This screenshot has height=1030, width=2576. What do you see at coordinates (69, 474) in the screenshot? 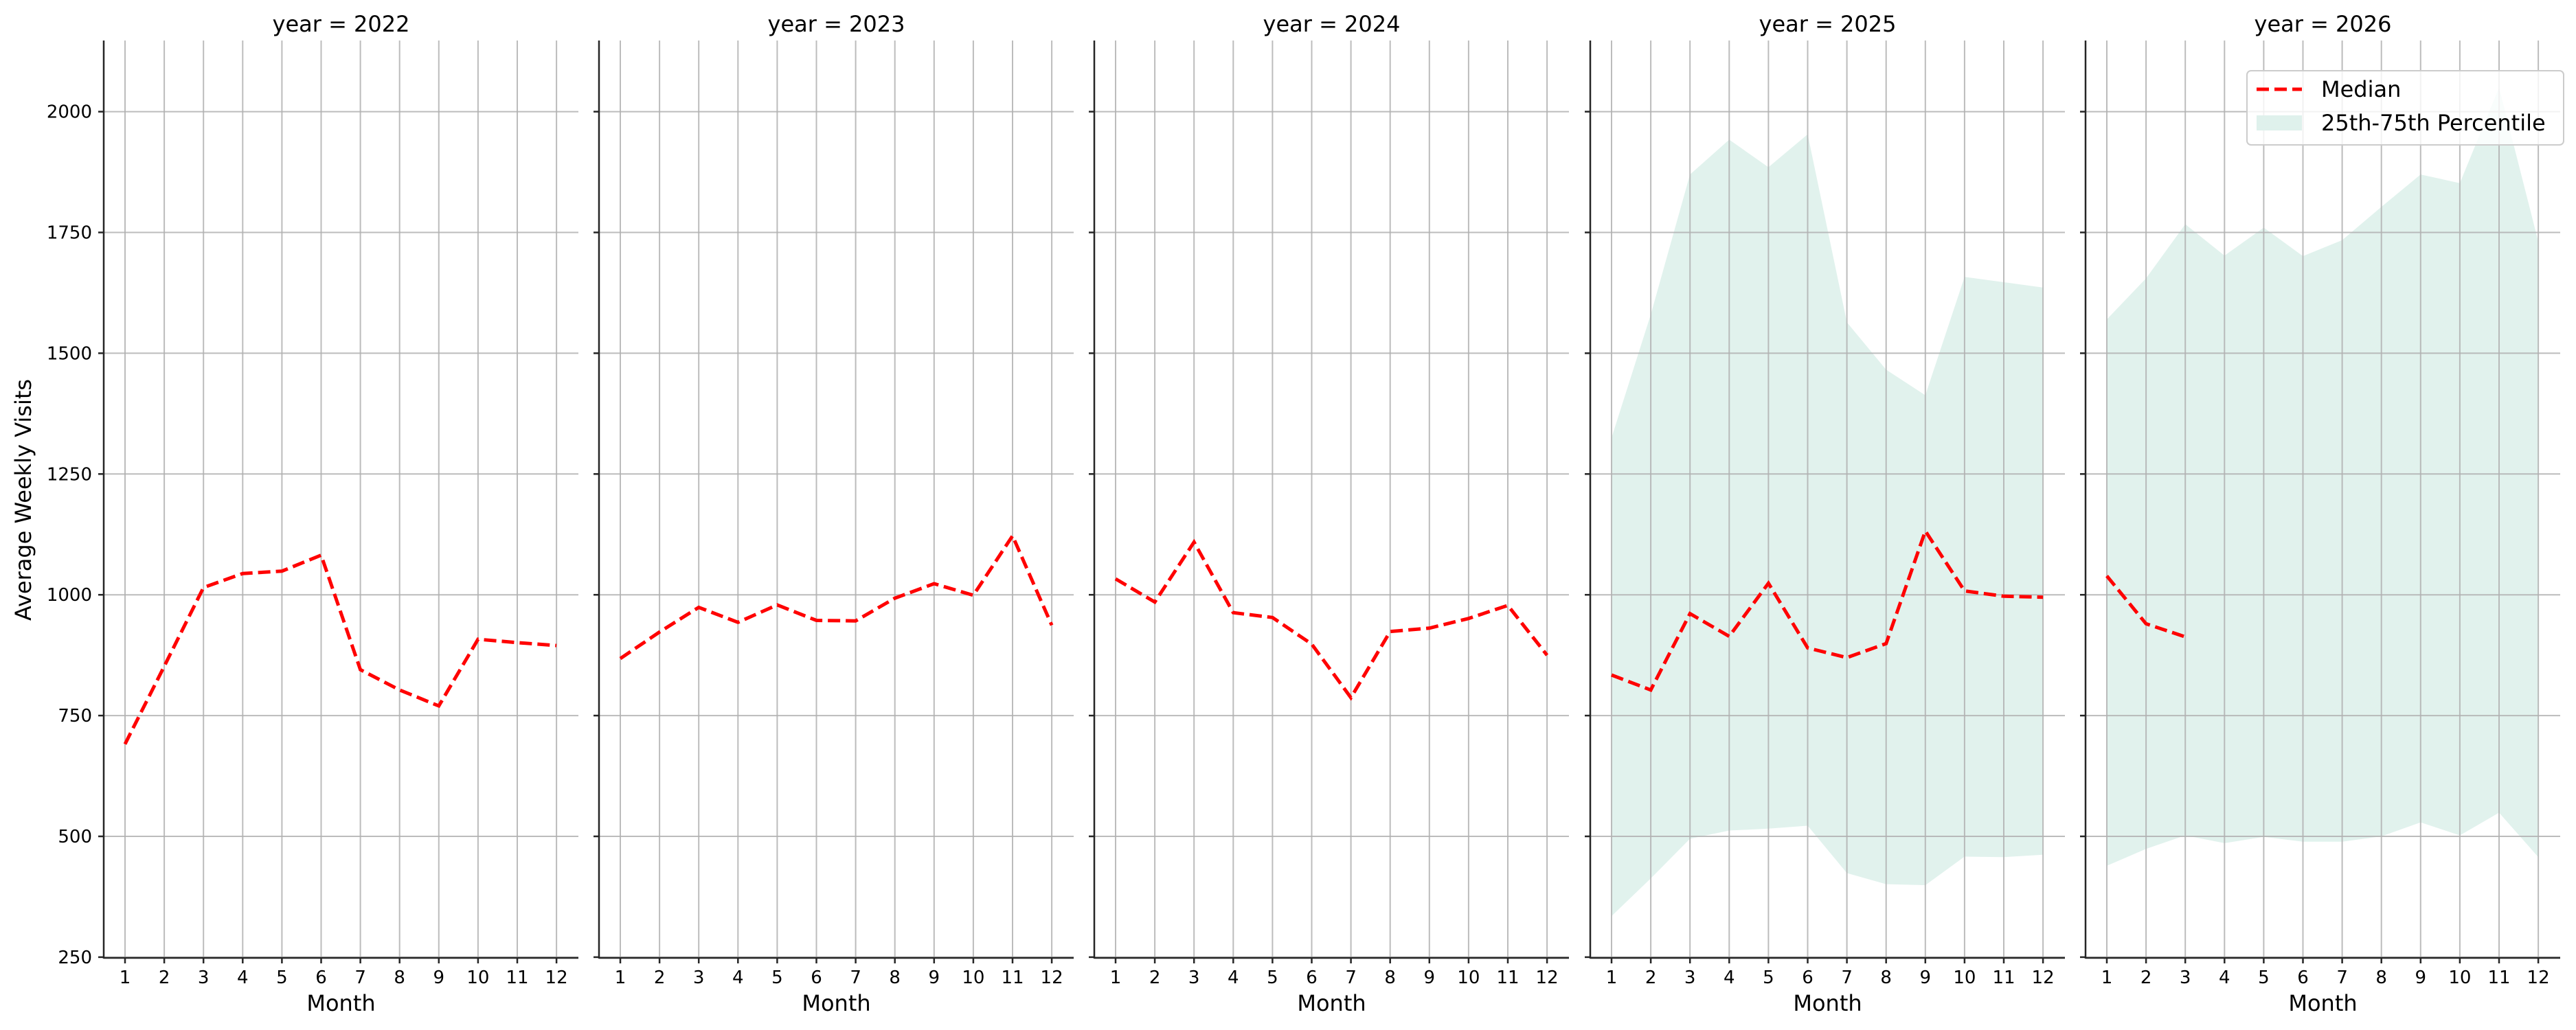
I see `y-tick-label: 1250` at bounding box center [69, 474].